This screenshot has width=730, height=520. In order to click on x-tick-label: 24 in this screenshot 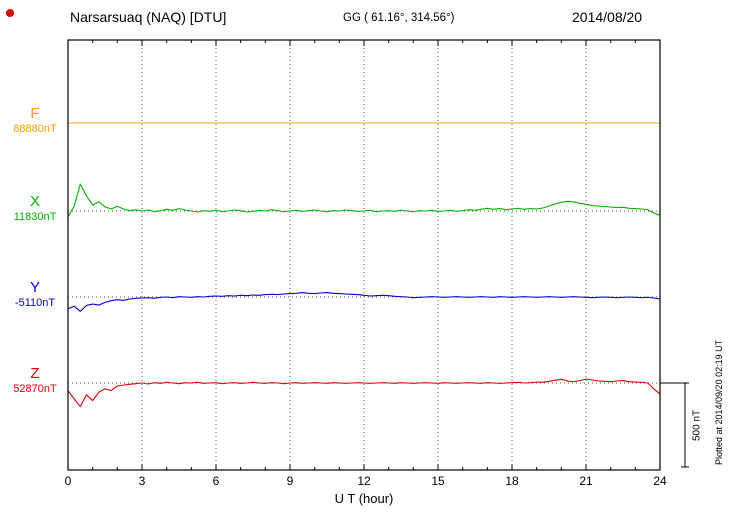, I will do `click(660, 481)`.